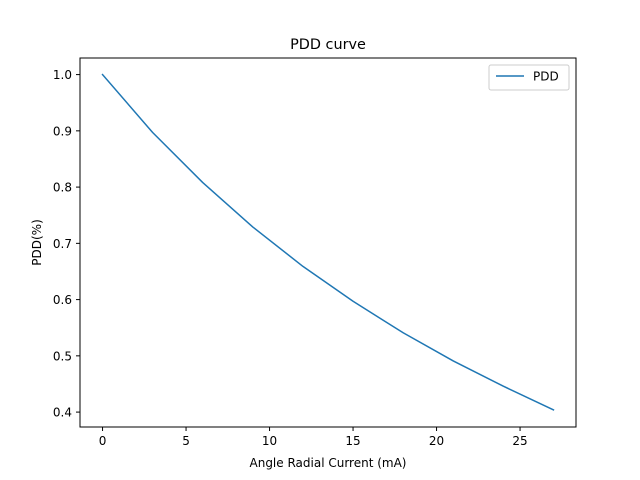  I want to click on x-tick-label: 0, so click(103, 441).